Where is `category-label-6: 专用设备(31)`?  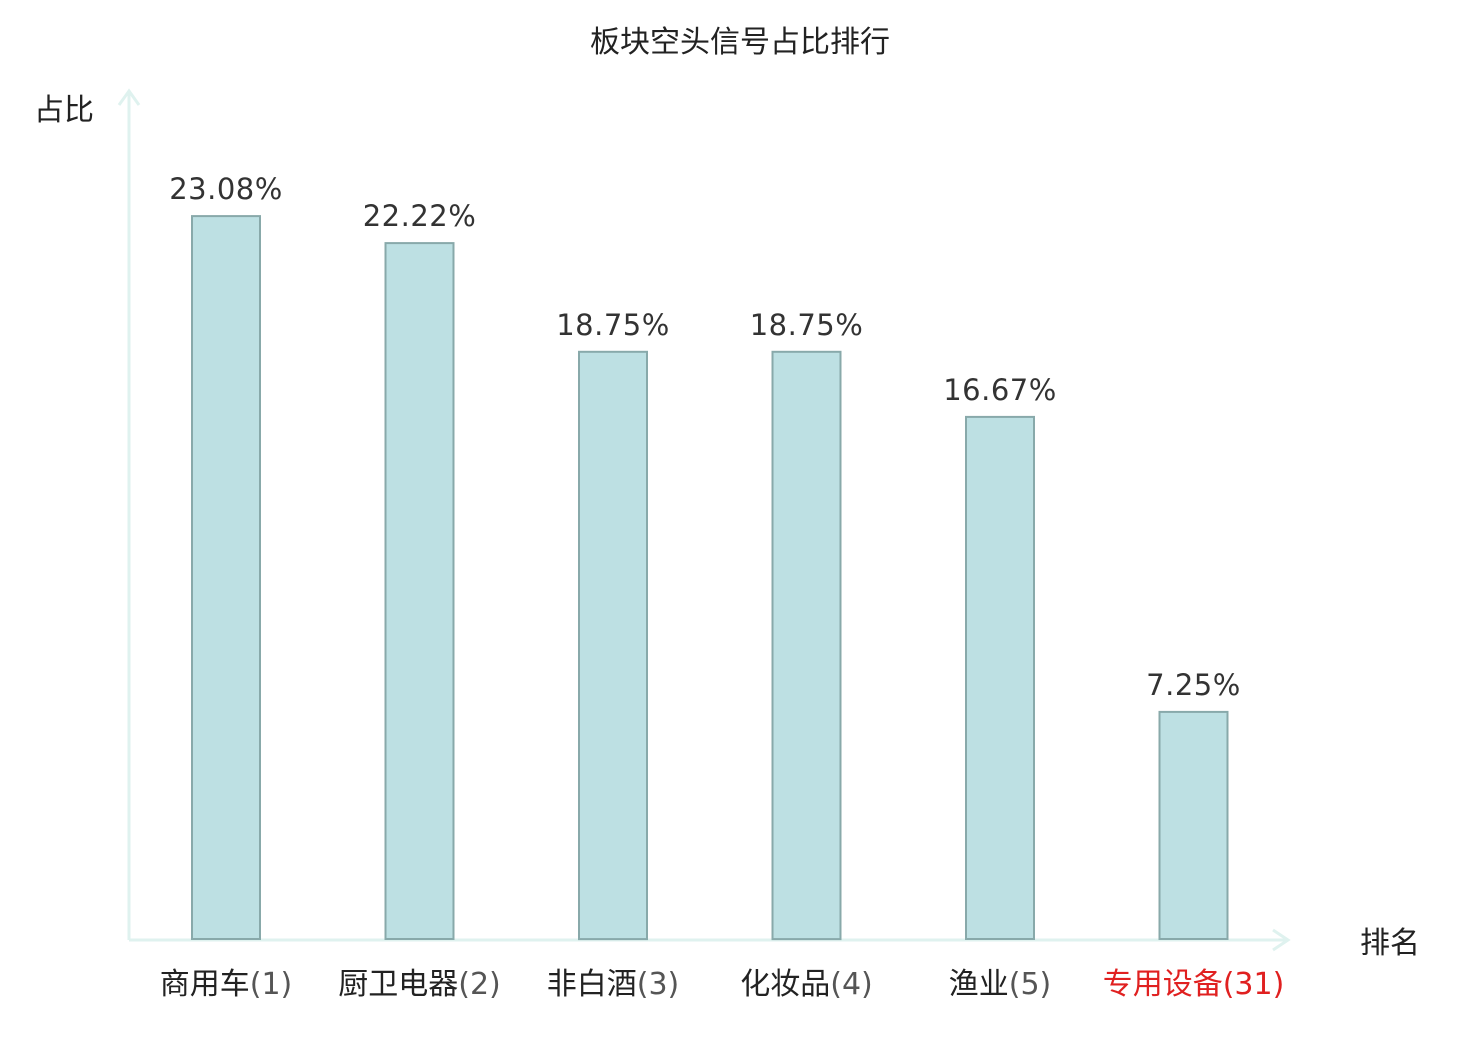 category-label-6: 专用设备(31) is located at coordinates (1194, 984).